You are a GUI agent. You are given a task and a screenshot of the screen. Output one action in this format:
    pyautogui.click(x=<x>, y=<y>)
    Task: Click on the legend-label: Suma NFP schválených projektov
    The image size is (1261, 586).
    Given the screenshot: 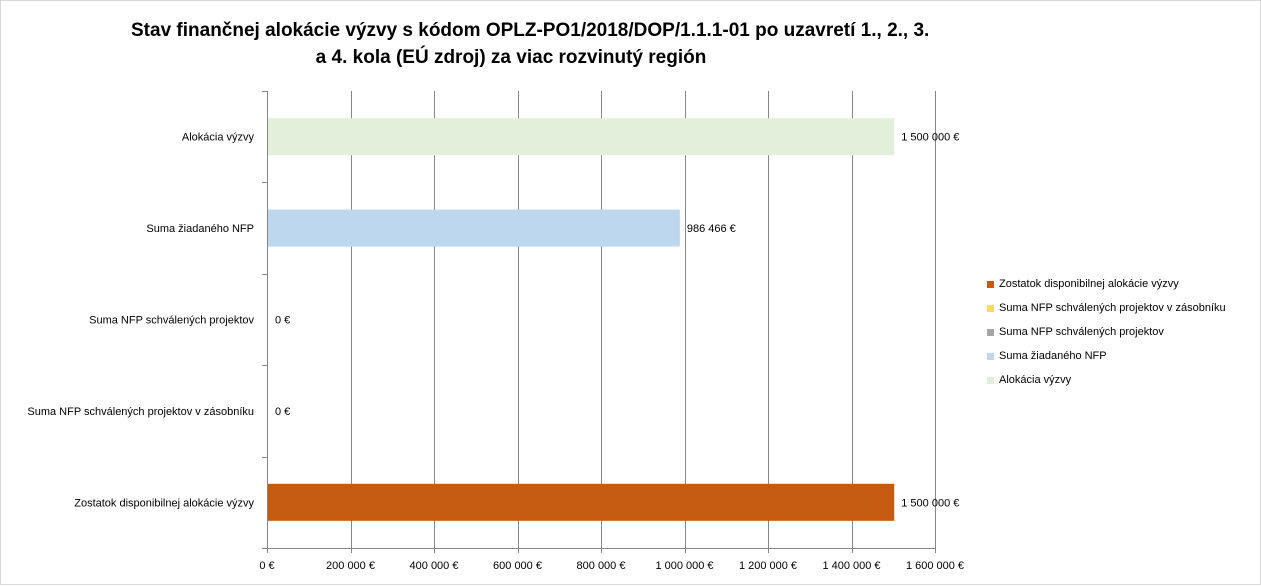 What is the action you would take?
    pyautogui.click(x=1081, y=332)
    